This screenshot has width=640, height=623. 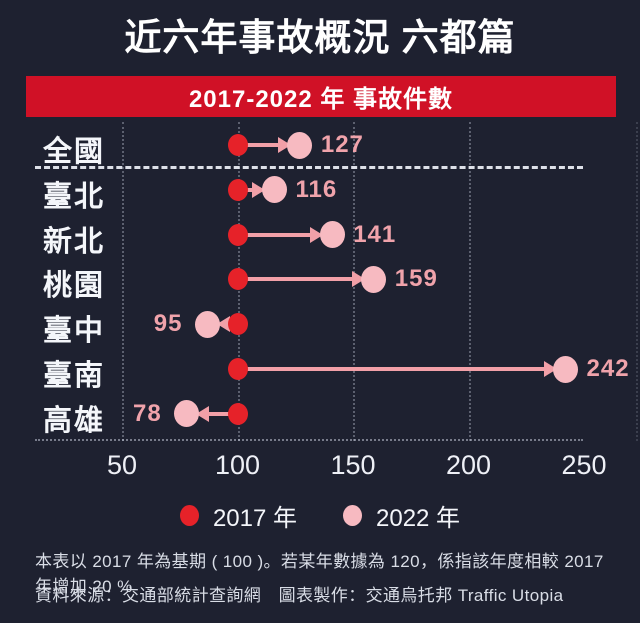 I want to click on subtitle-banner: 2017-2022 年 事故件數, so click(x=321, y=96).